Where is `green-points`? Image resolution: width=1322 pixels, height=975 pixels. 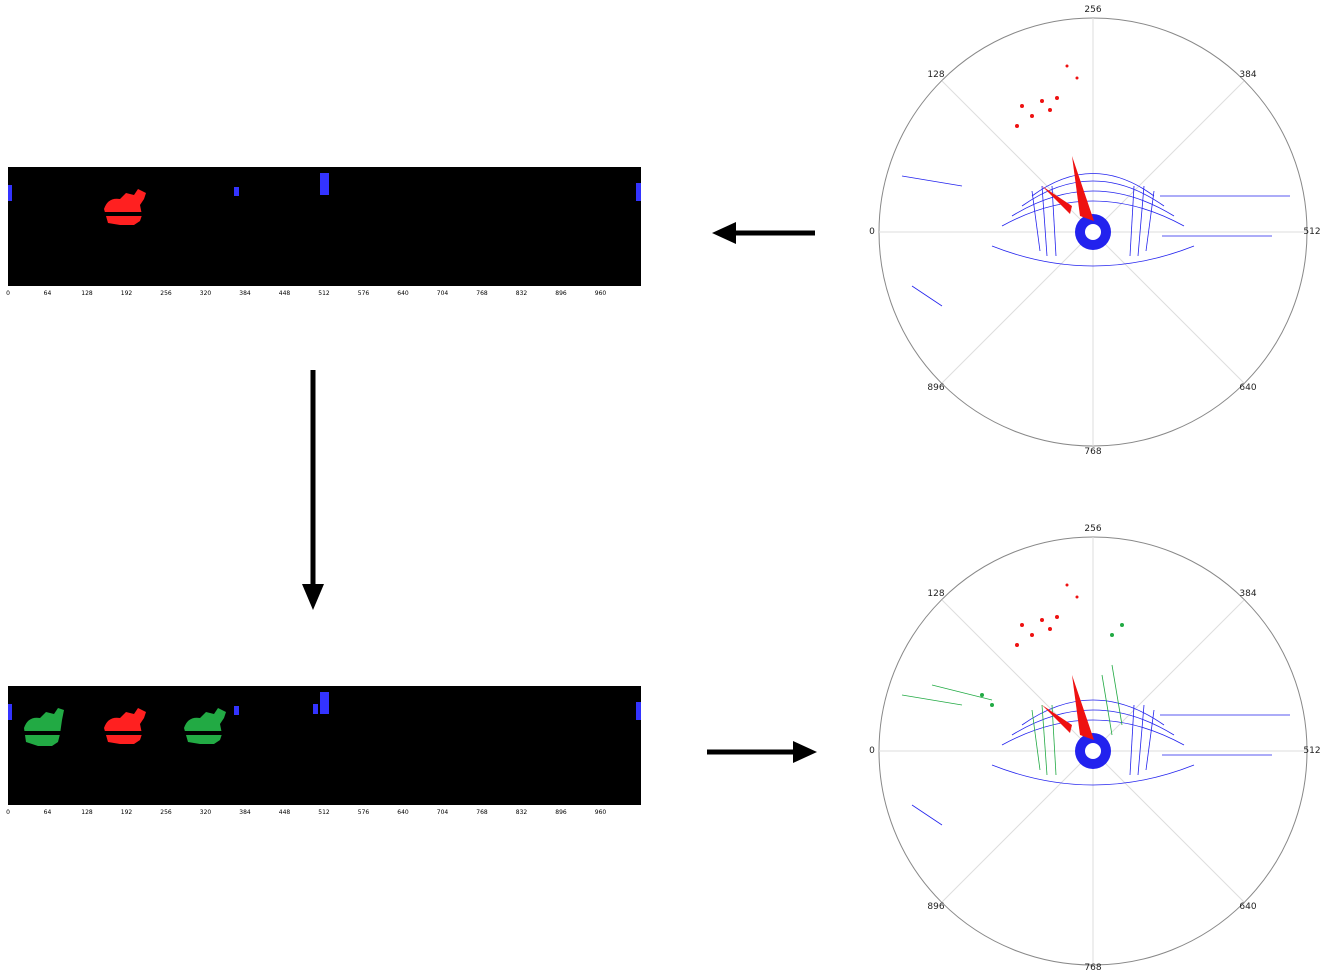
green-points is located at coordinates (1012, 720).